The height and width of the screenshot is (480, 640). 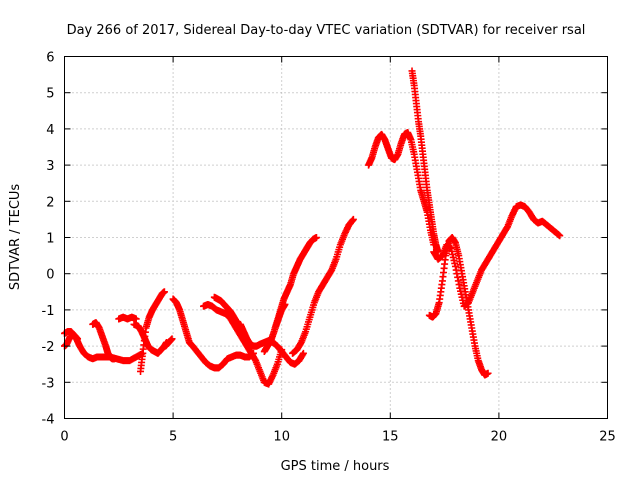 What do you see at coordinates (337, 437) in the screenshot?
I see `x-axis-tick-labels: 0 5 10 15 20 25` at bounding box center [337, 437].